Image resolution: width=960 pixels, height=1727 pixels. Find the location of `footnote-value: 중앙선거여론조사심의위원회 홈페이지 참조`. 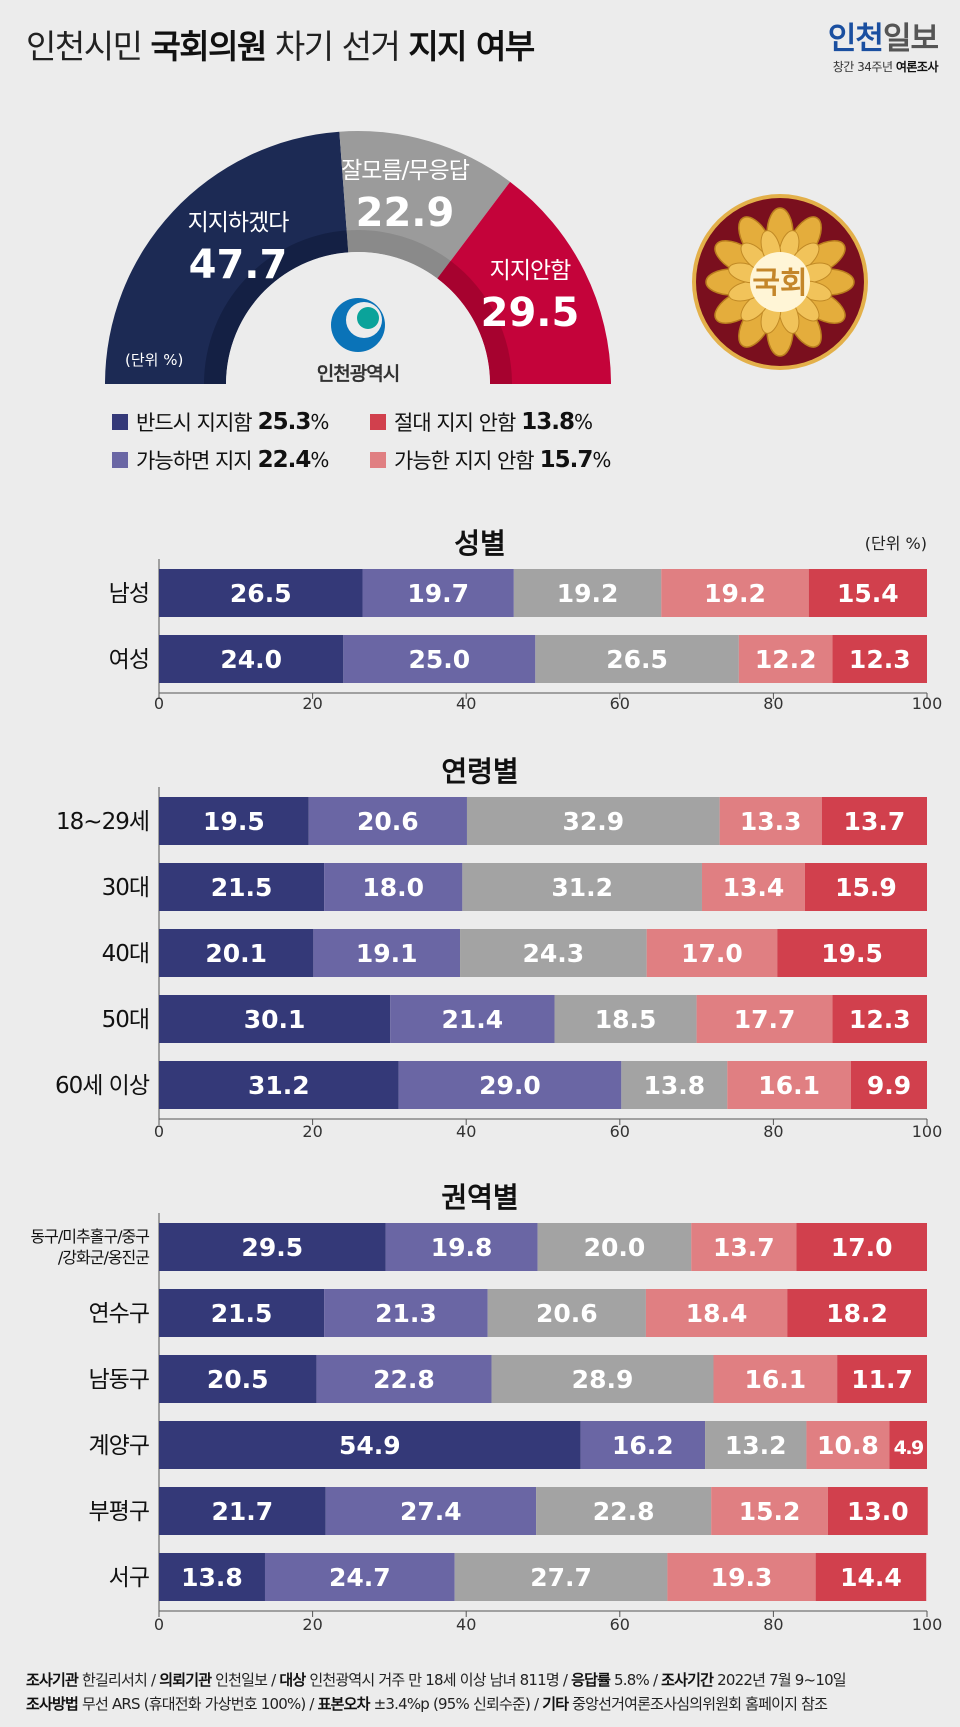

footnote-value: 중앙선거여론조사심의위원회 홈페이지 참조 is located at coordinates (698, 1704).